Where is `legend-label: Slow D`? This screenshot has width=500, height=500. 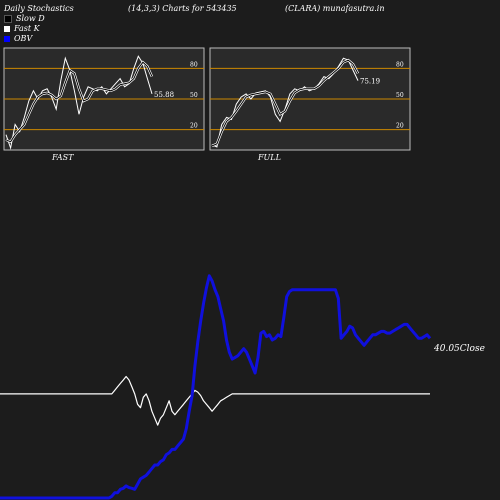 legend-label: Slow D is located at coordinates (30, 18).